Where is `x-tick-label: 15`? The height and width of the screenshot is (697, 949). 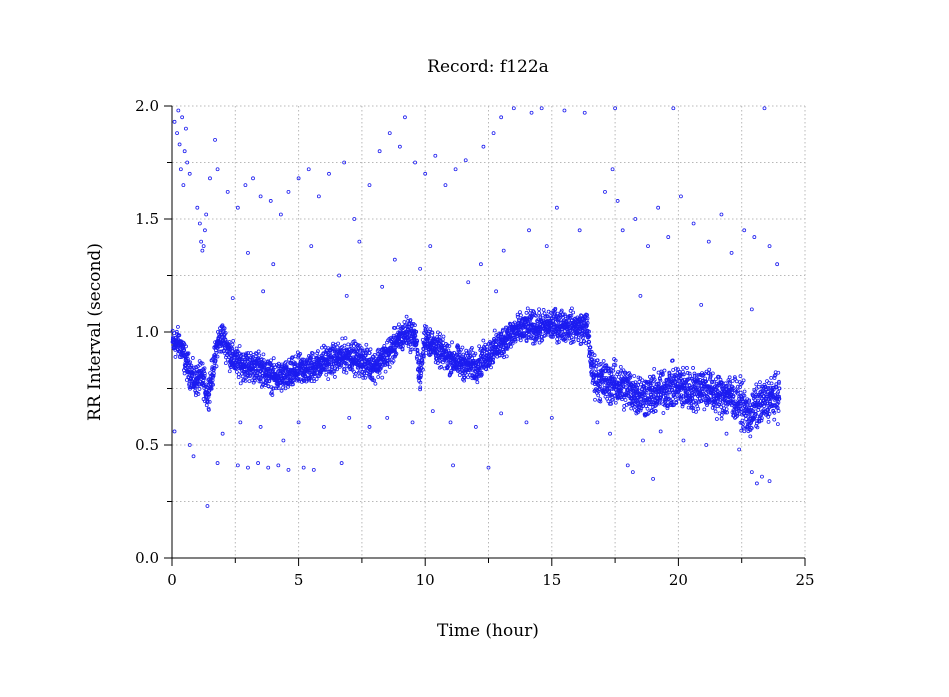
x-tick-label: 15 is located at coordinates (551, 580).